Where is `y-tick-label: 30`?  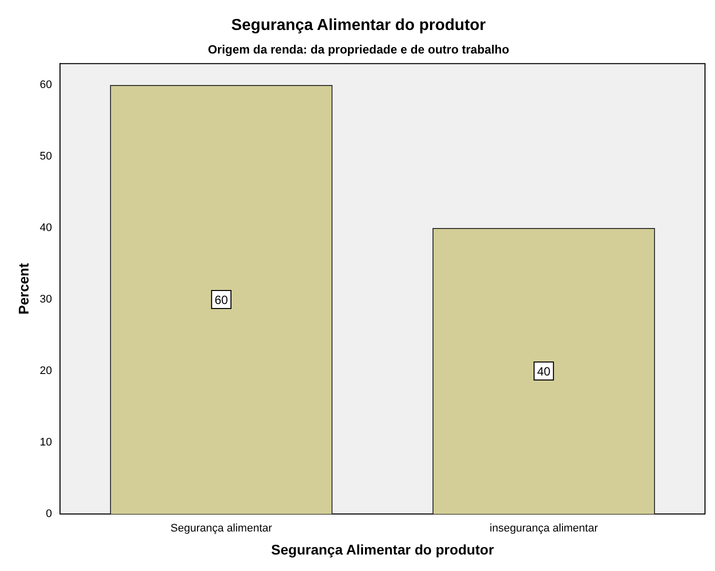 y-tick-label: 30 is located at coordinates (46, 300).